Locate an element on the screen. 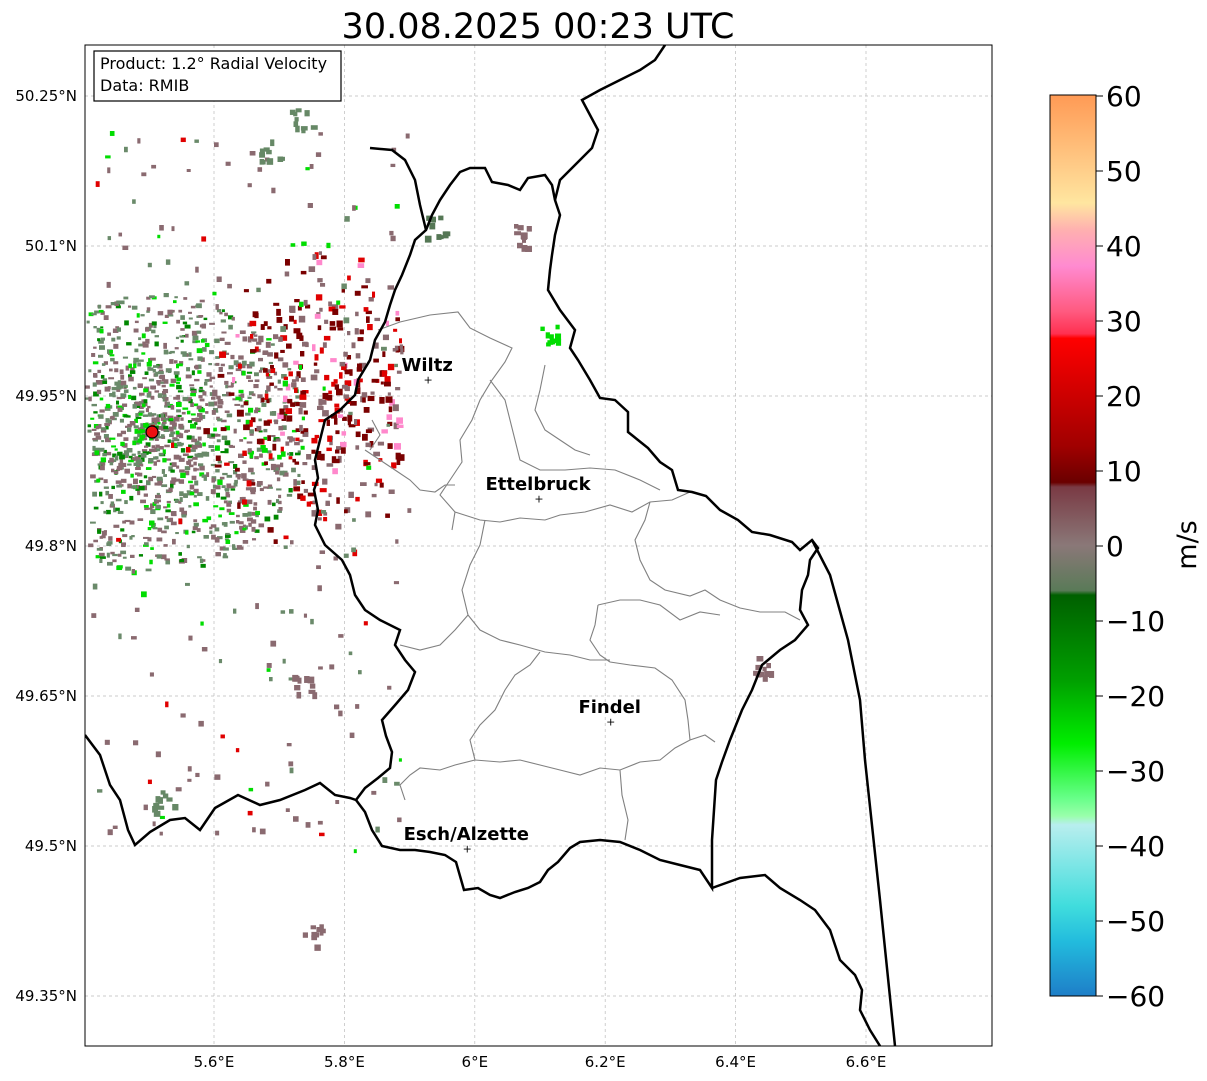 This screenshot has height=1081, width=1207. place-label: Wiltz is located at coordinates (427, 365).